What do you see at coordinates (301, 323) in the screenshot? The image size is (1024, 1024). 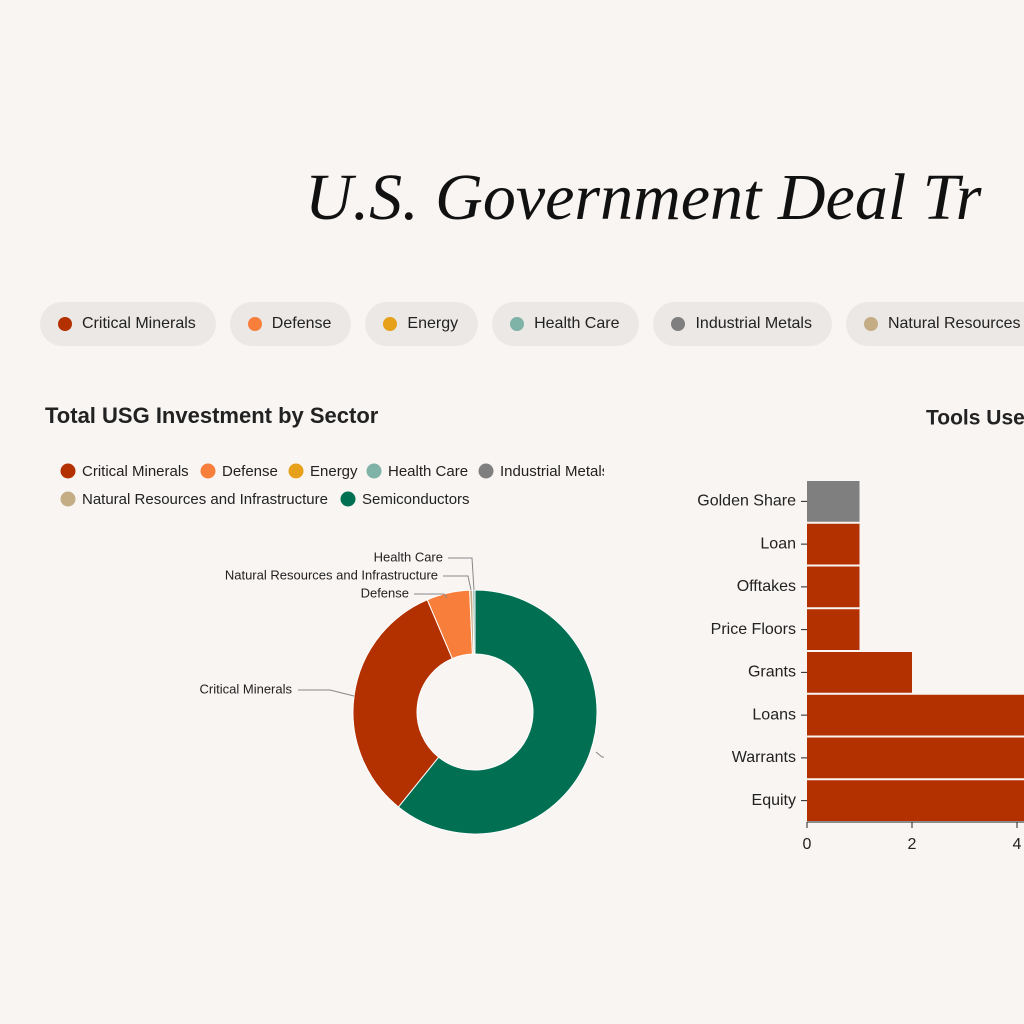 I see `pill-label: Defense` at bounding box center [301, 323].